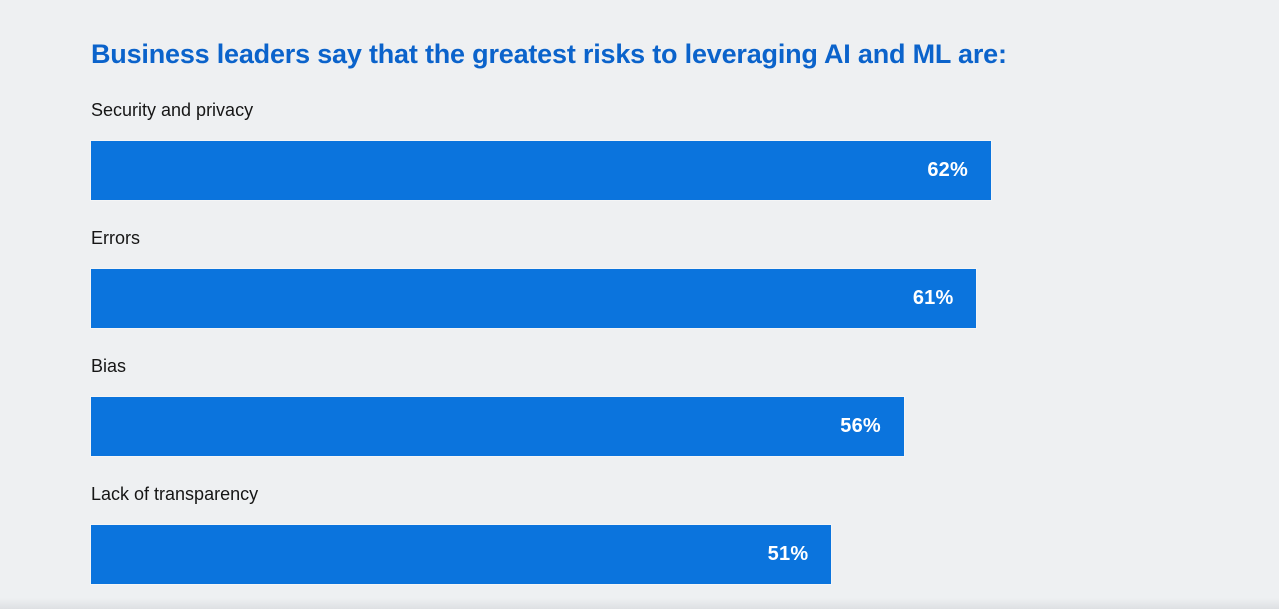 This screenshot has height=609, width=1279. I want to click on bar-category-label: Bias, so click(109, 366).